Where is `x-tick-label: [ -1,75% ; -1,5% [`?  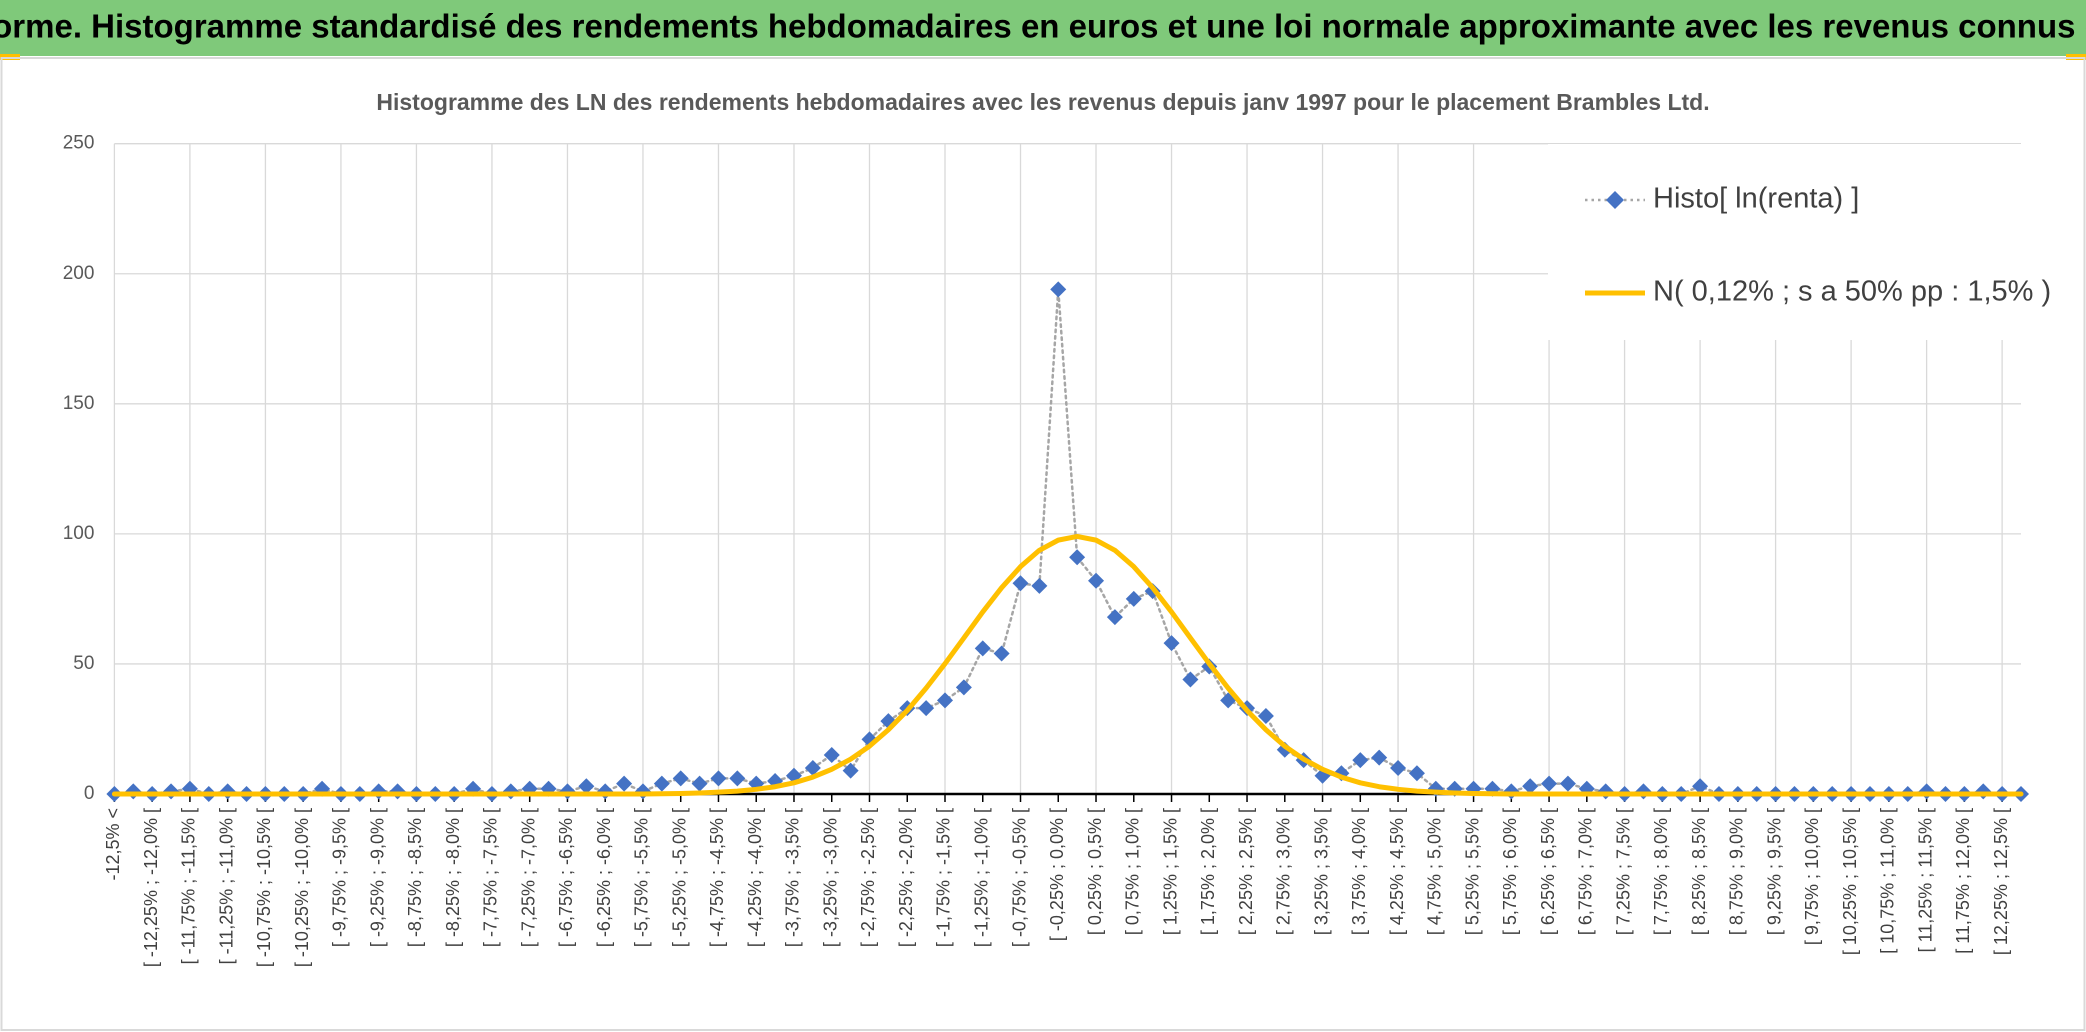 x-tick-label: [ -1,75% ; -1,5% [ is located at coordinates (944, 877).